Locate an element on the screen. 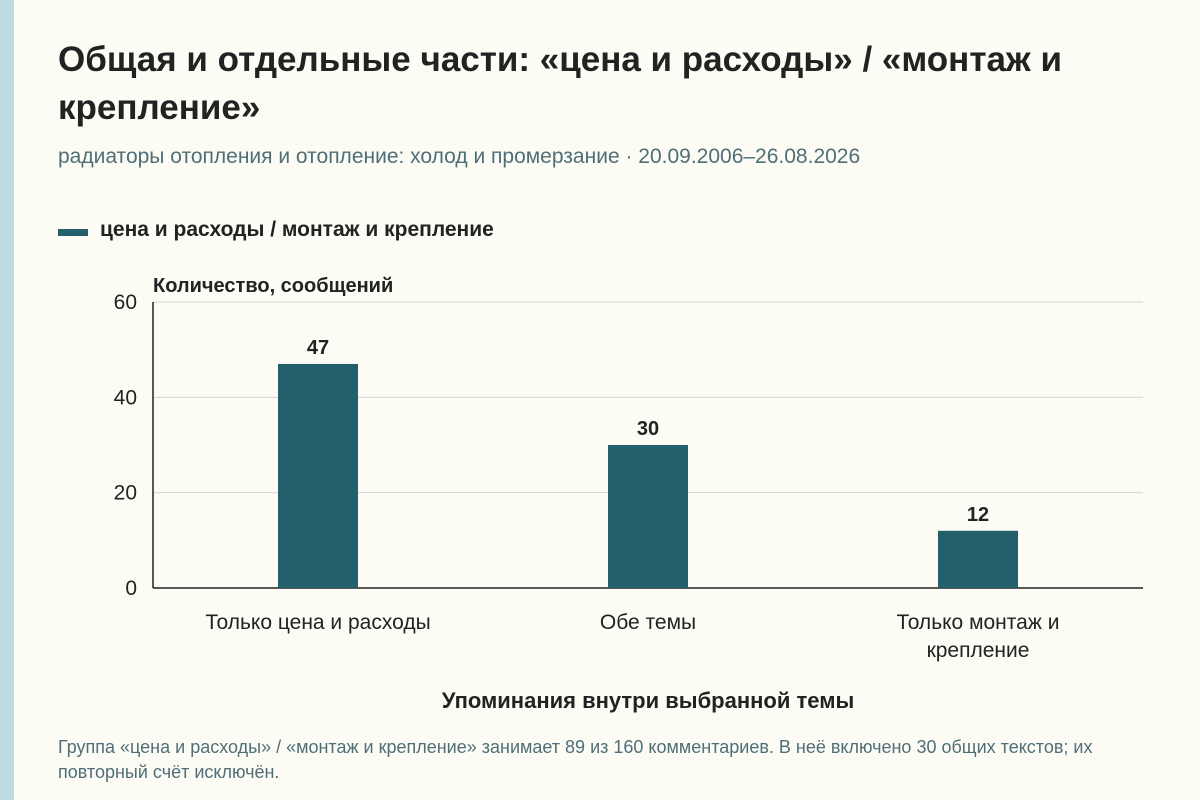 The image size is (1200, 800). y-axis-label: Количество, сообщений is located at coordinates (273, 286).